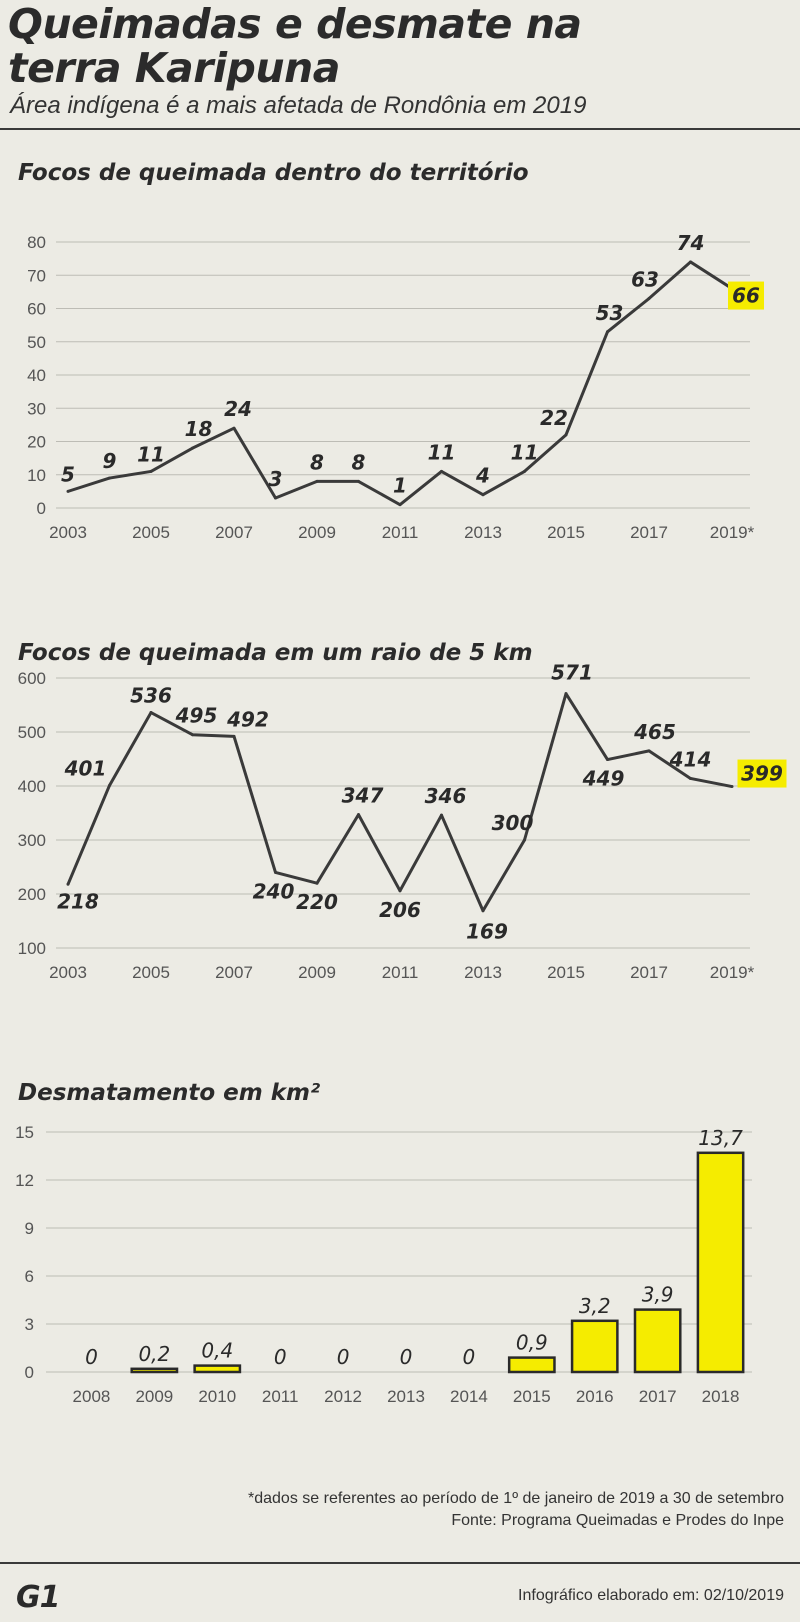 The width and height of the screenshot is (800, 1622). What do you see at coordinates (169, 1093) in the screenshot?
I see `chart-3-title: Desmatamento em km²` at bounding box center [169, 1093].